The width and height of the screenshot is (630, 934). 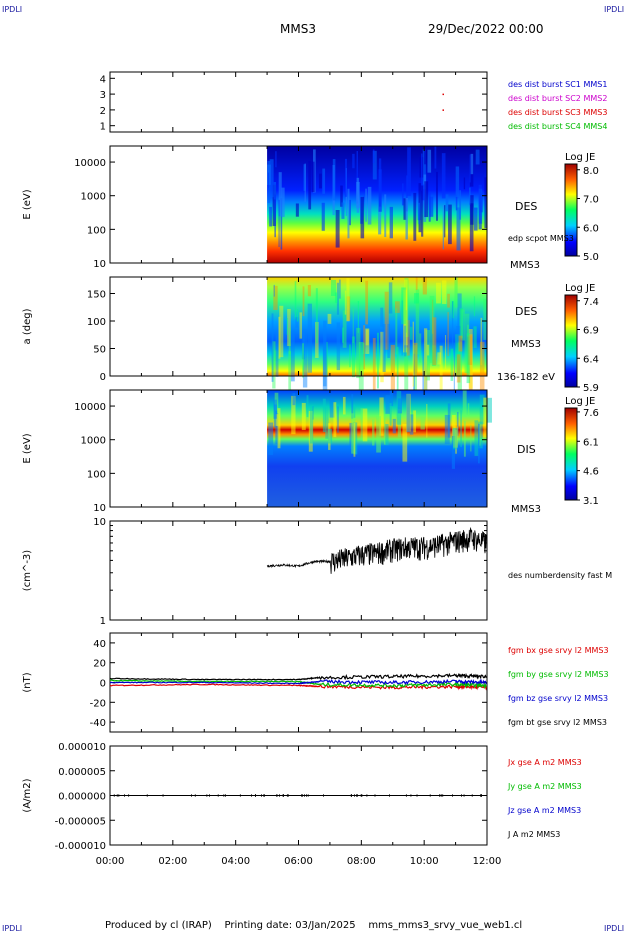 What do you see at coordinates (290, 925) in the screenshot?
I see `footer-printing-date: Printing date: 03/Jan/2025` at bounding box center [290, 925].